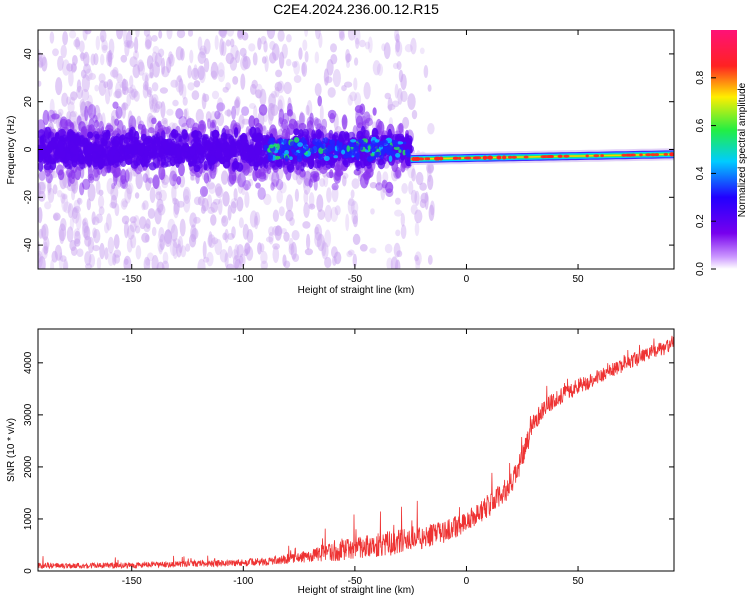 Image resolution: width=750 pixels, height=600 pixels. What do you see at coordinates (28, 102) in the screenshot?
I see `y-tick-label: 20` at bounding box center [28, 102].